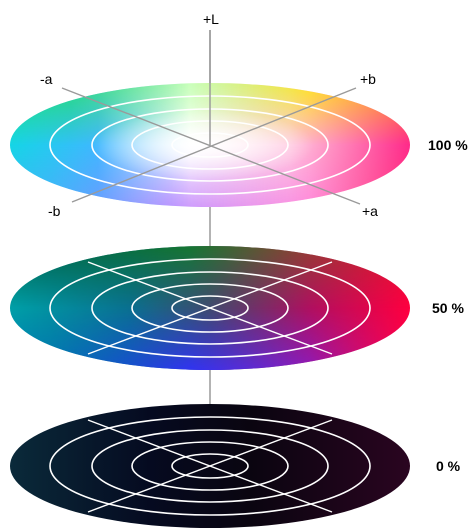  Describe the element at coordinates (211, 19) in the screenshot. I see `plus-l-label: +L` at that location.